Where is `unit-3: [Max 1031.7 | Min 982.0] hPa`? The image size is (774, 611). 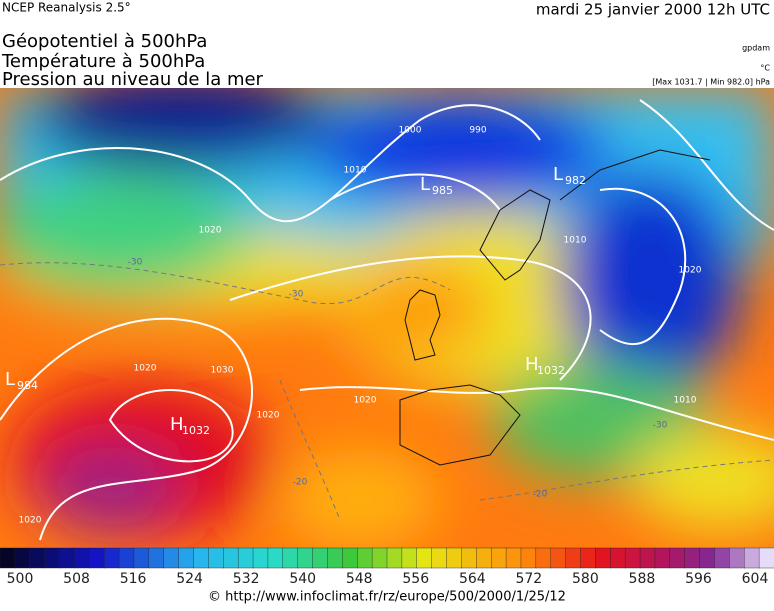
unit-3: [Max 1031.7 | Min 982.0] hPa is located at coordinates (711, 82).